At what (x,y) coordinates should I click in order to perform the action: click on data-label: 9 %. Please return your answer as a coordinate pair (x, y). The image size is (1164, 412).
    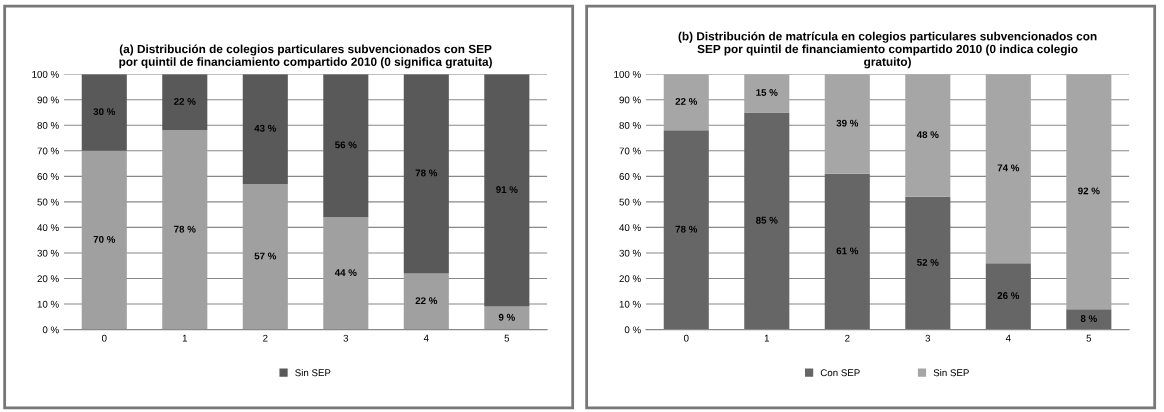
    Looking at the image, I should click on (506, 317).